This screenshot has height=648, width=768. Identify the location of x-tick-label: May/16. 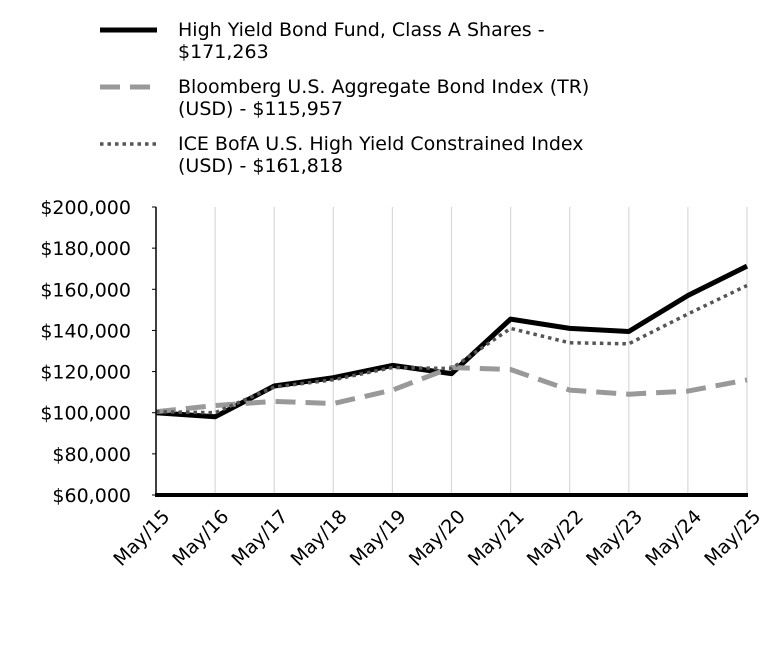
(200, 538).